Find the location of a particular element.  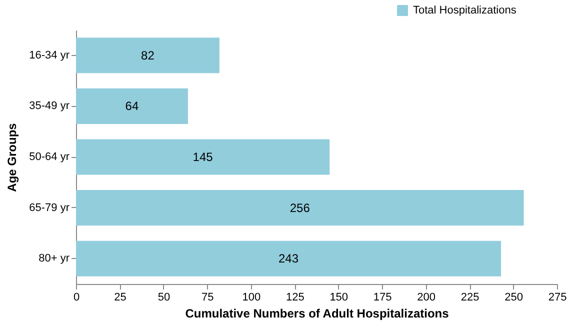

x-tick-label: 0 is located at coordinates (76, 298).